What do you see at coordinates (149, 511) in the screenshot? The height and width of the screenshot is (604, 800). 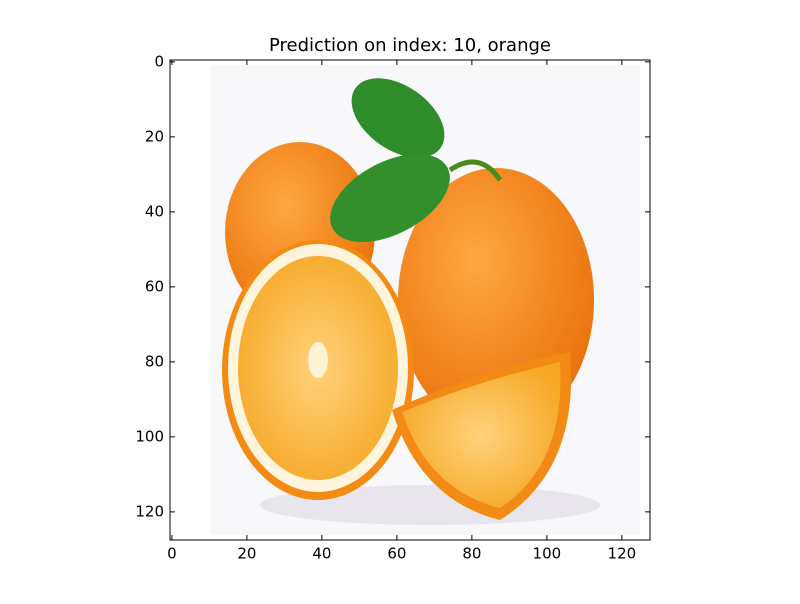 I see `y-tick-label: 120` at bounding box center [149, 511].